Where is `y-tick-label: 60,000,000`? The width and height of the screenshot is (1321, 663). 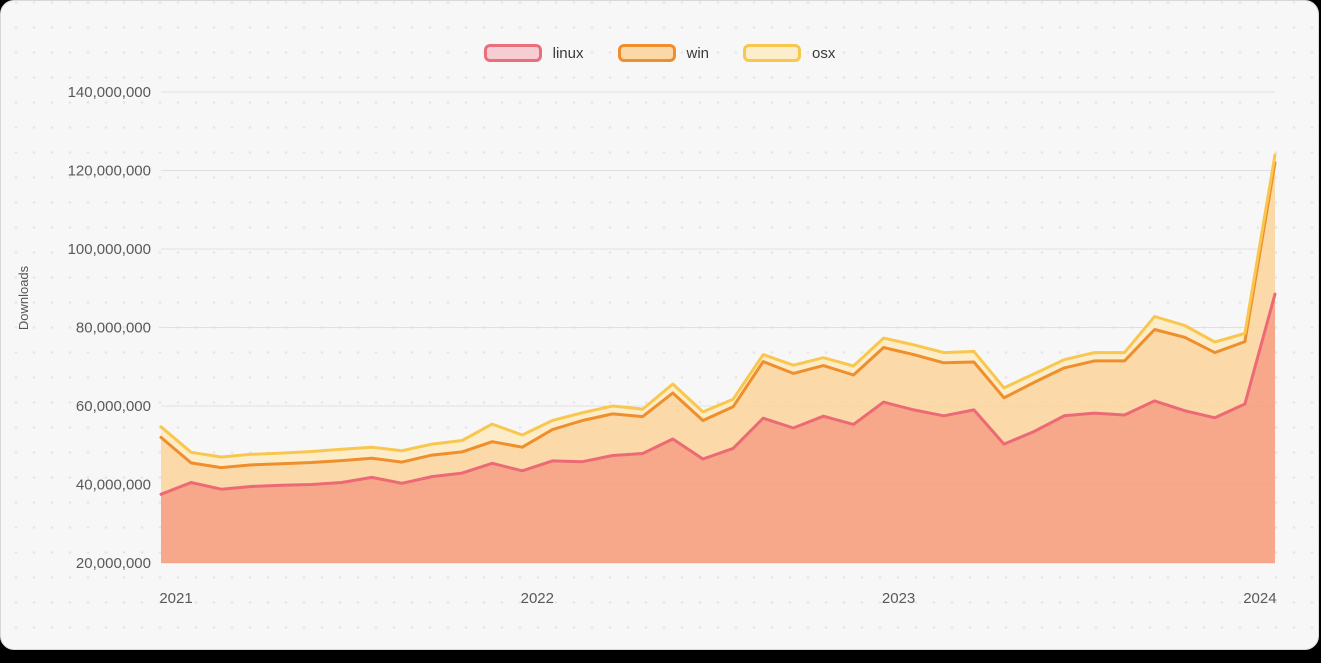 y-tick-label: 60,000,000 is located at coordinates (113, 406).